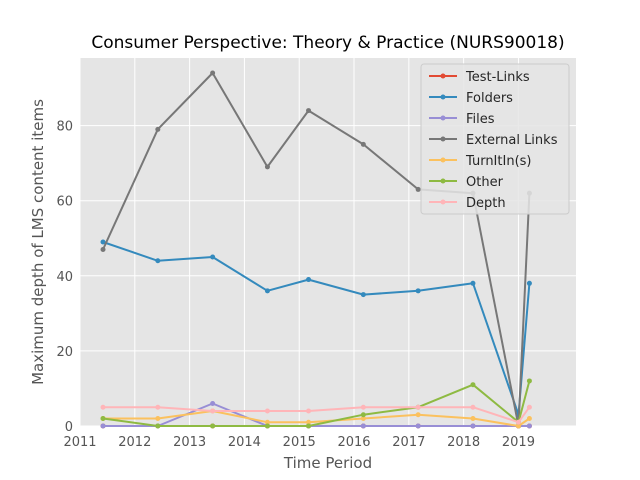 The width and height of the screenshot is (640, 480). I want to click on legend-label: Depth, so click(486, 203).